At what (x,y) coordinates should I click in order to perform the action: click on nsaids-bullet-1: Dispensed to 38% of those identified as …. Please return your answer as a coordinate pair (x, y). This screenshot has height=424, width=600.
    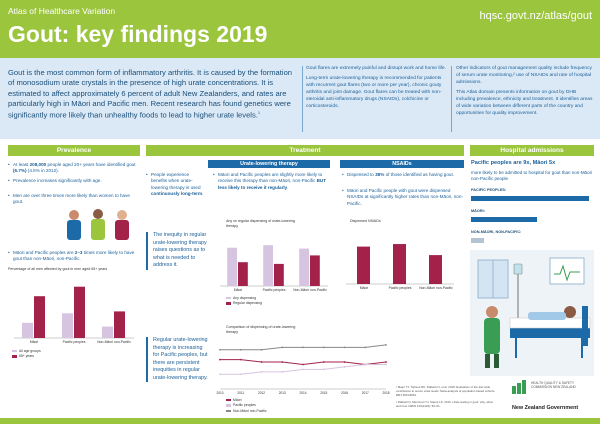
    Looking at the image, I should click on (403, 175).